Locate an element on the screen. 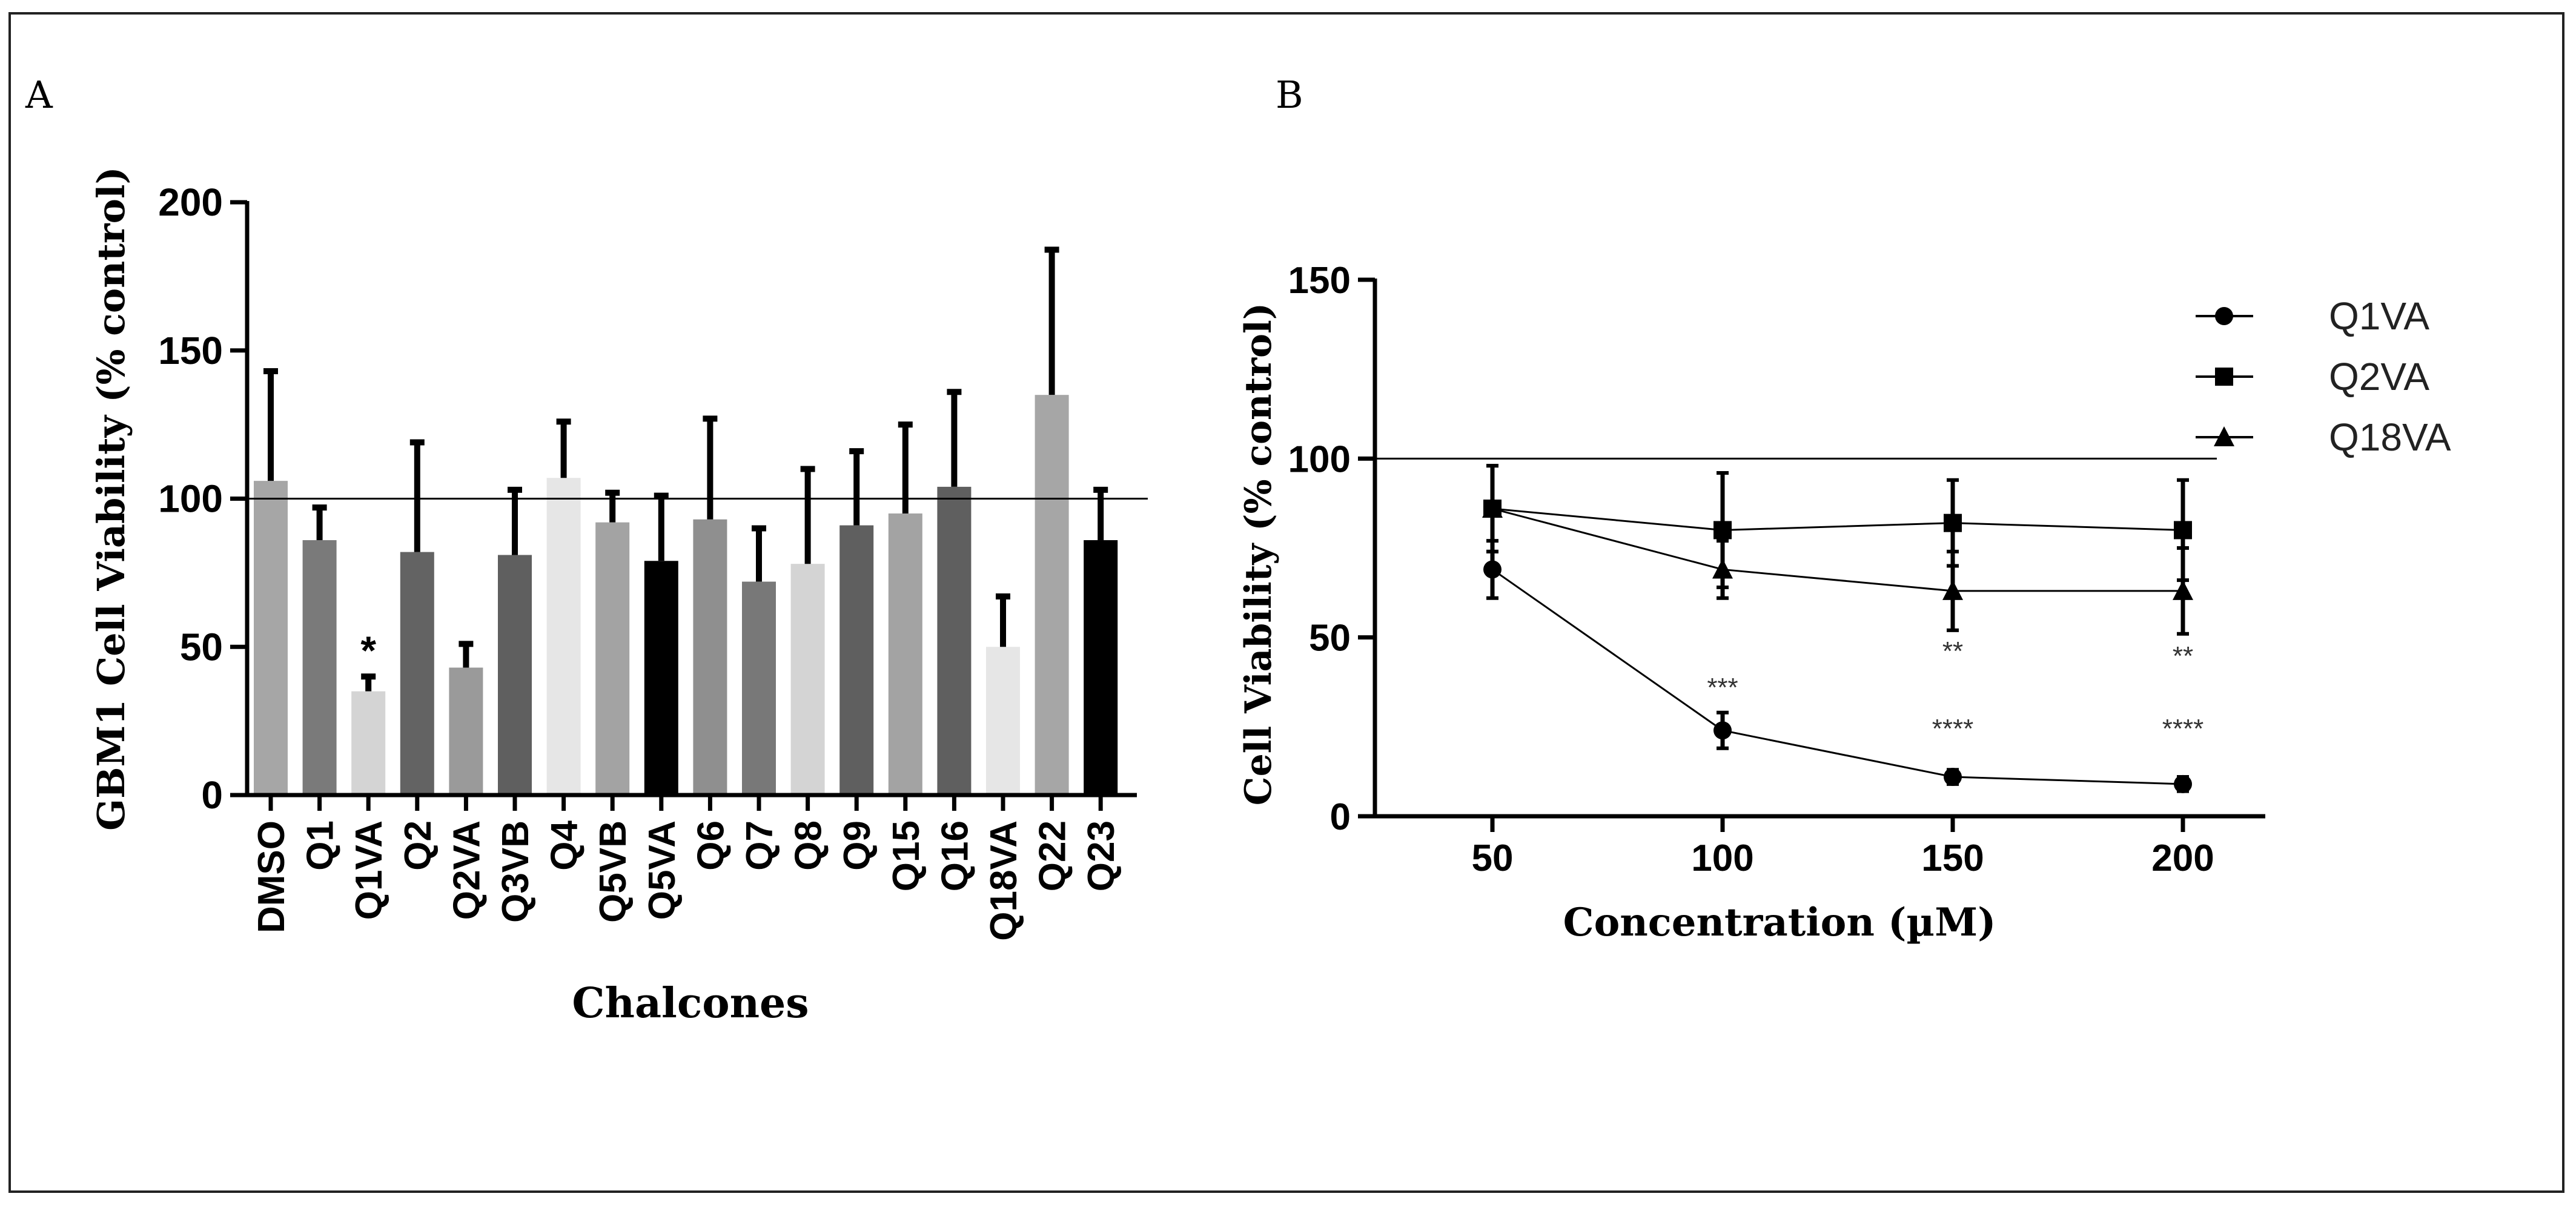 The width and height of the screenshot is (2576, 1205). y-tick-label: 200 is located at coordinates (190, 202).